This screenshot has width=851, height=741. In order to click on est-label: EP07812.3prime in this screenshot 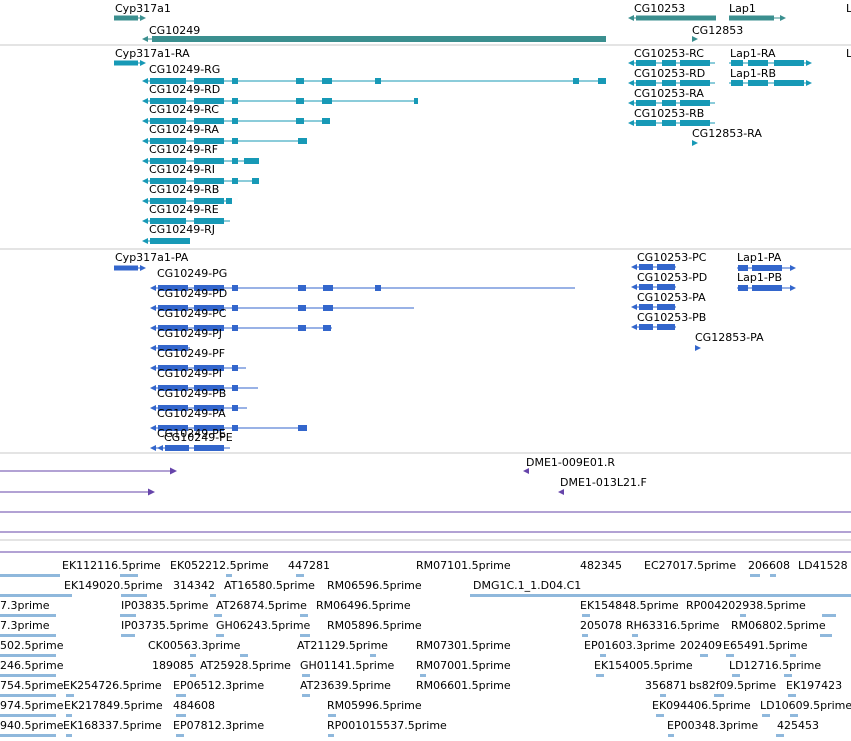, I will do `click(218, 725)`.